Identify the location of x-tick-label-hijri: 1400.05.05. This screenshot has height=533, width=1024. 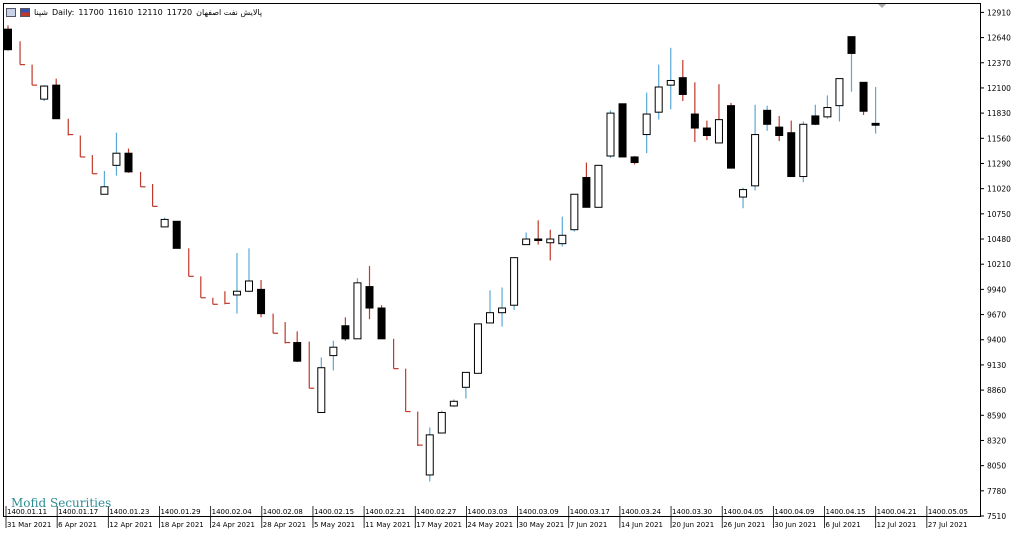
(948, 512).